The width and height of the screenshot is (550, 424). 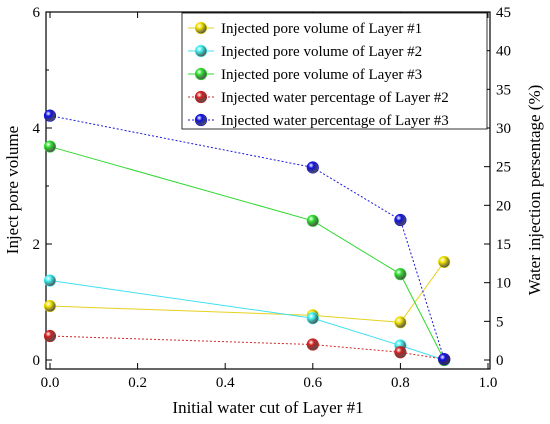 I want to click on y2-tick-label: 20, so click(x=503, y=206).